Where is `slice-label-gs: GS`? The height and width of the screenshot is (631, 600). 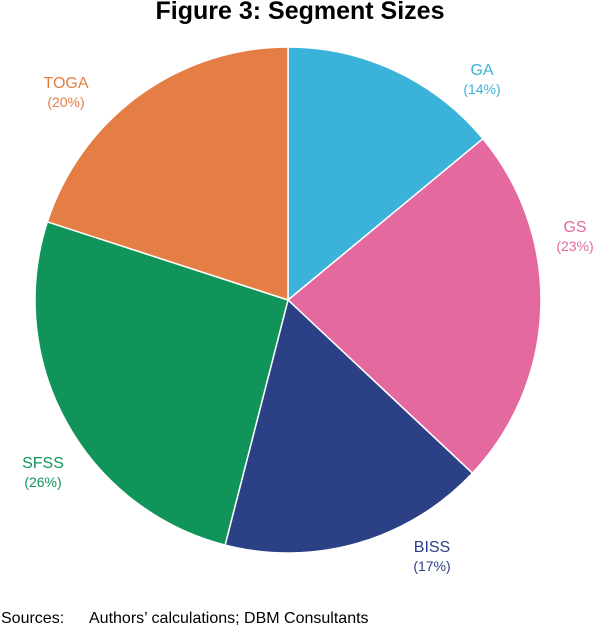
slice-label-gs: GS is located at coordinates (574, 227).